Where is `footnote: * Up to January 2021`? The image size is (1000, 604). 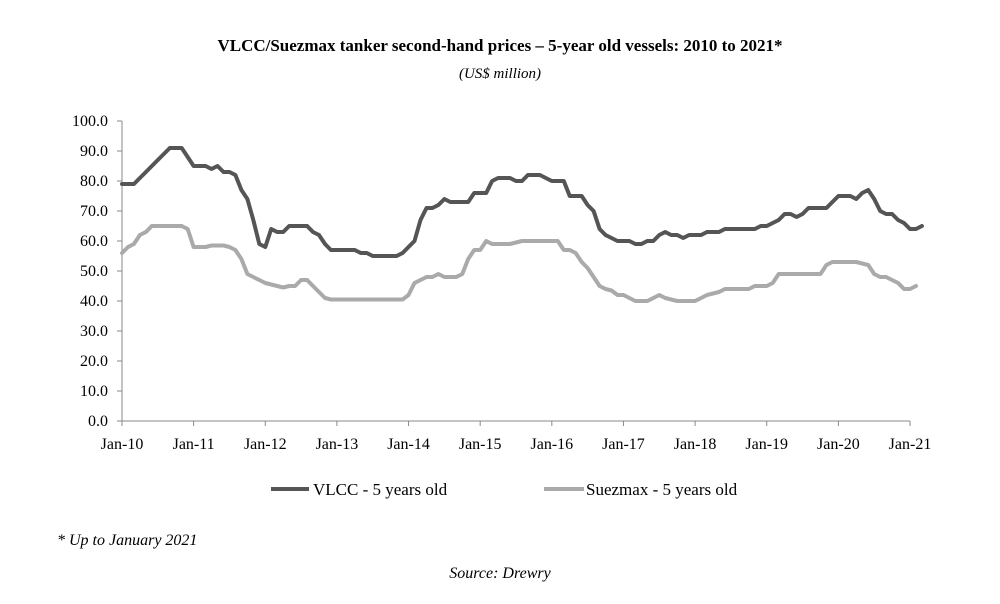 footnote: * Up to January 2021 is located at coordinates (127, 540).